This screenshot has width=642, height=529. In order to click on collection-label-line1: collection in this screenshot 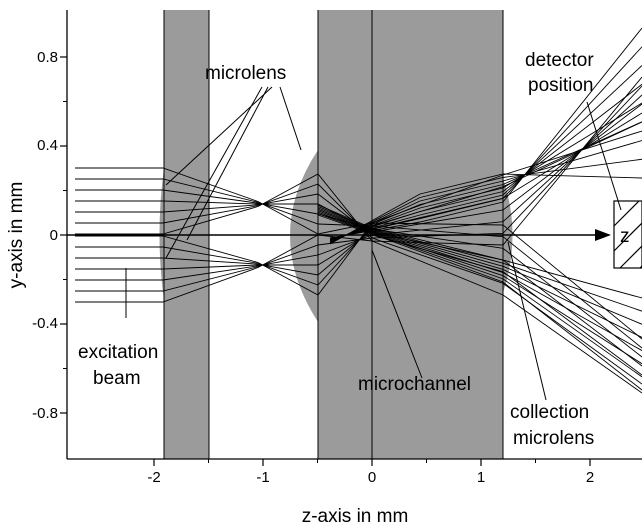, I will do `click(549, 412)`.